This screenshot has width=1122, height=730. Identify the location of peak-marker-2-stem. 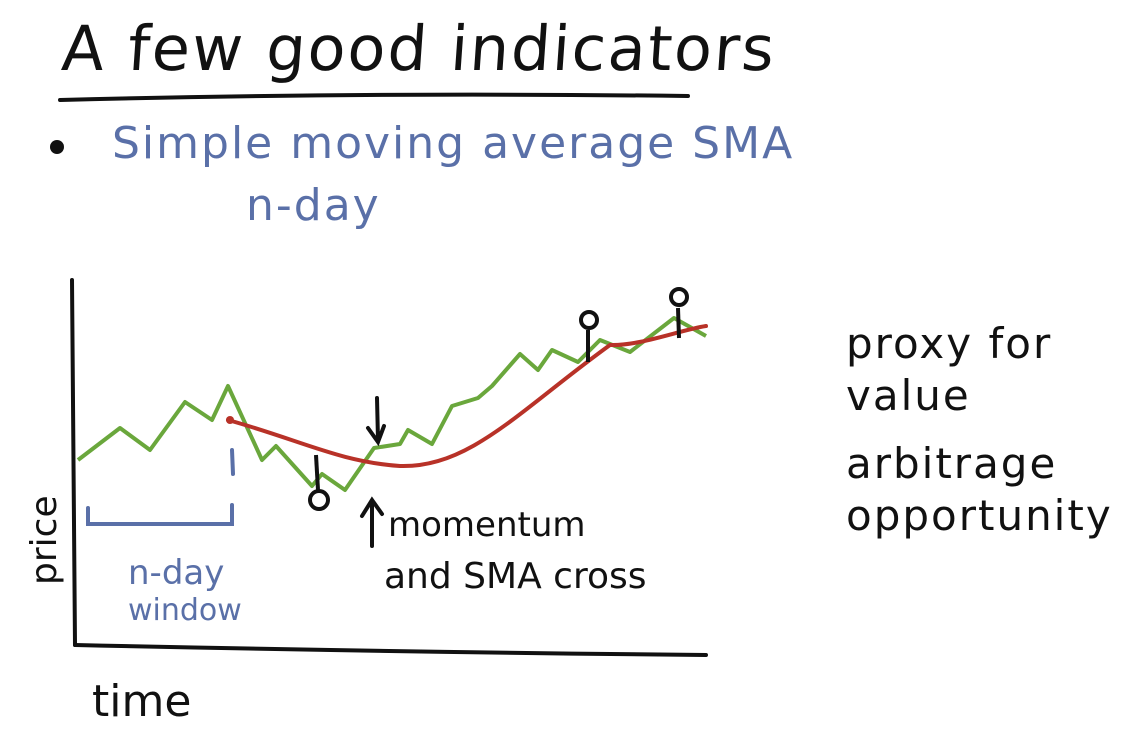
(678, 323).